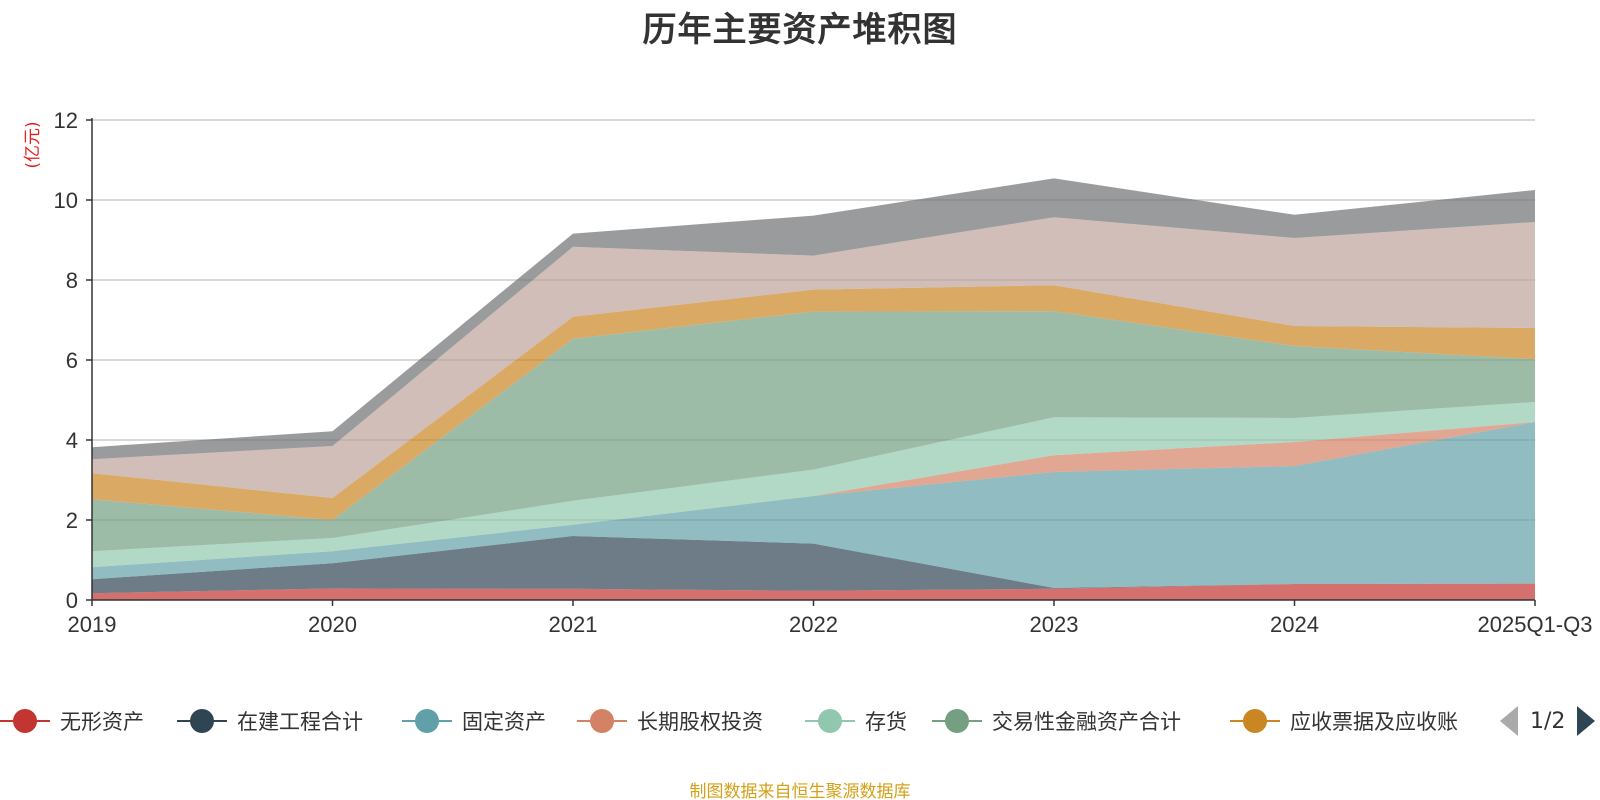  I want to click on page-indicator: 1/2, so click(1548, 721).